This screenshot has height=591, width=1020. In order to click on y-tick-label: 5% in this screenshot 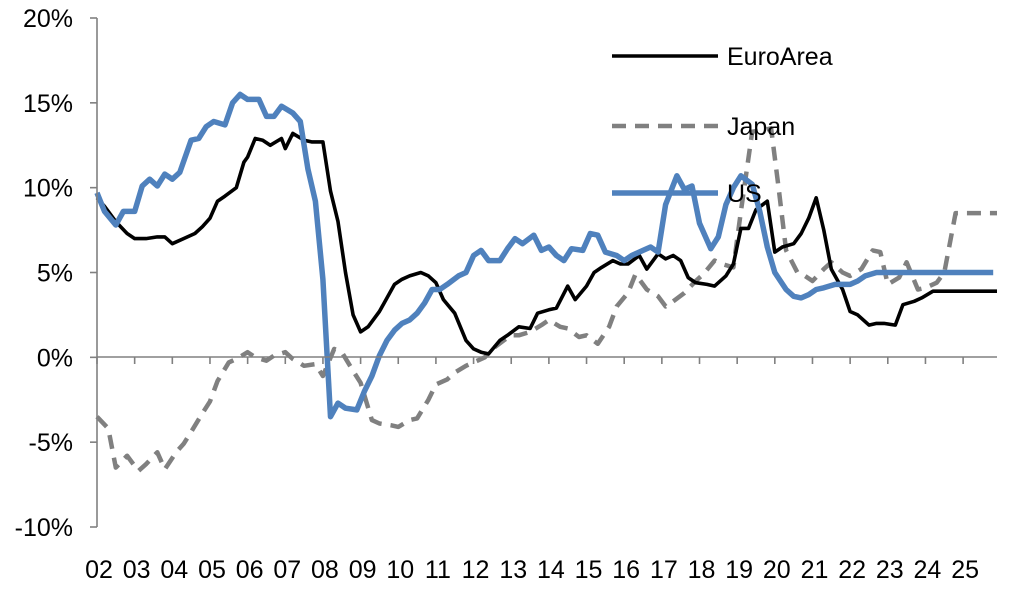, I will do `click(55, 274)`.